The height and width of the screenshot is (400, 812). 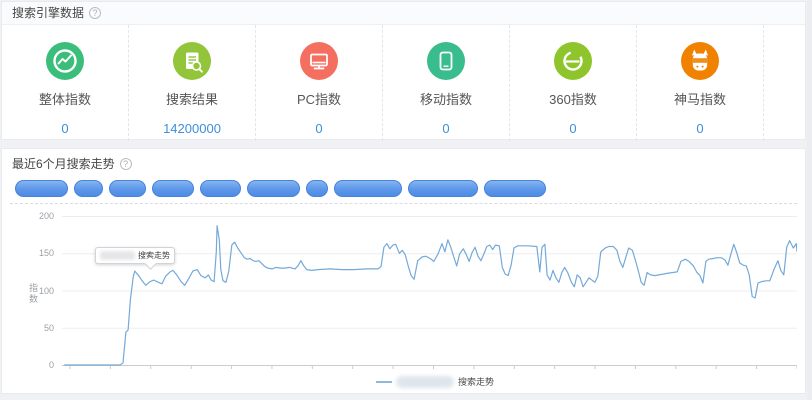 What do you see at coordinates (192, 128) in the screenshot?
I see `metric-value: 14200000` at bounding box center [192, 128].